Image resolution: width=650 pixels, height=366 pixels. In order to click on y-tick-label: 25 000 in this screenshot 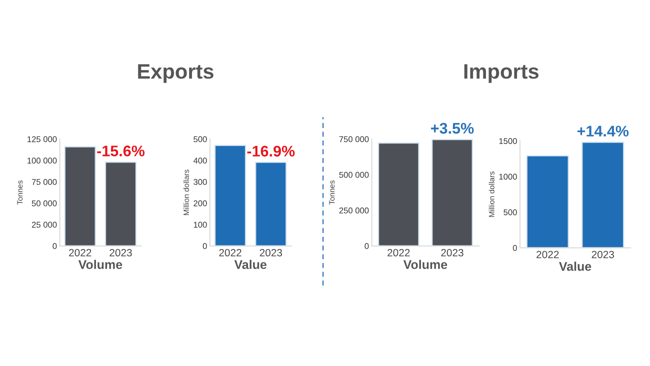, I will do `click(44, 225)`.